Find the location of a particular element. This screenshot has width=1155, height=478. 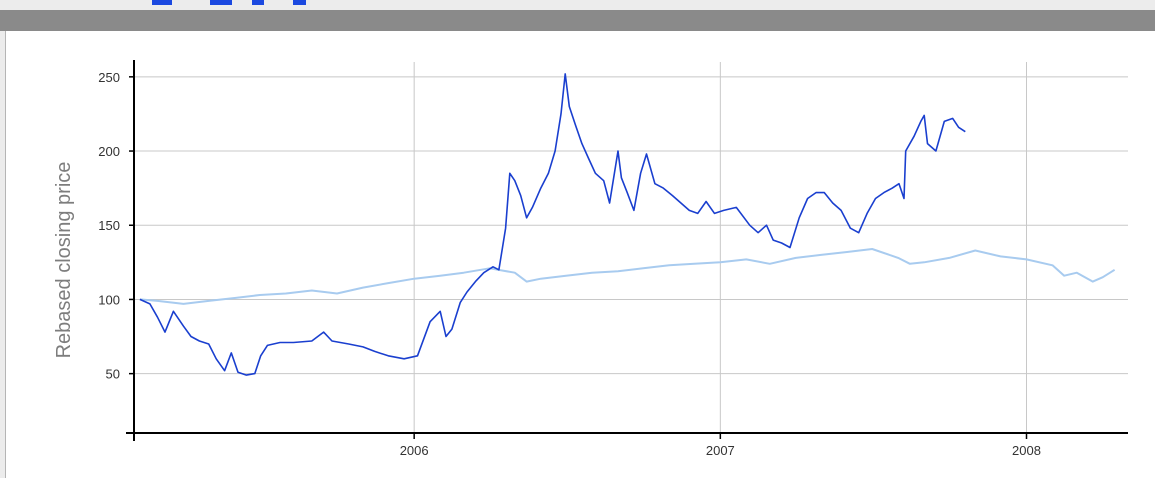

left-edge is located at coordinates (2, 254).